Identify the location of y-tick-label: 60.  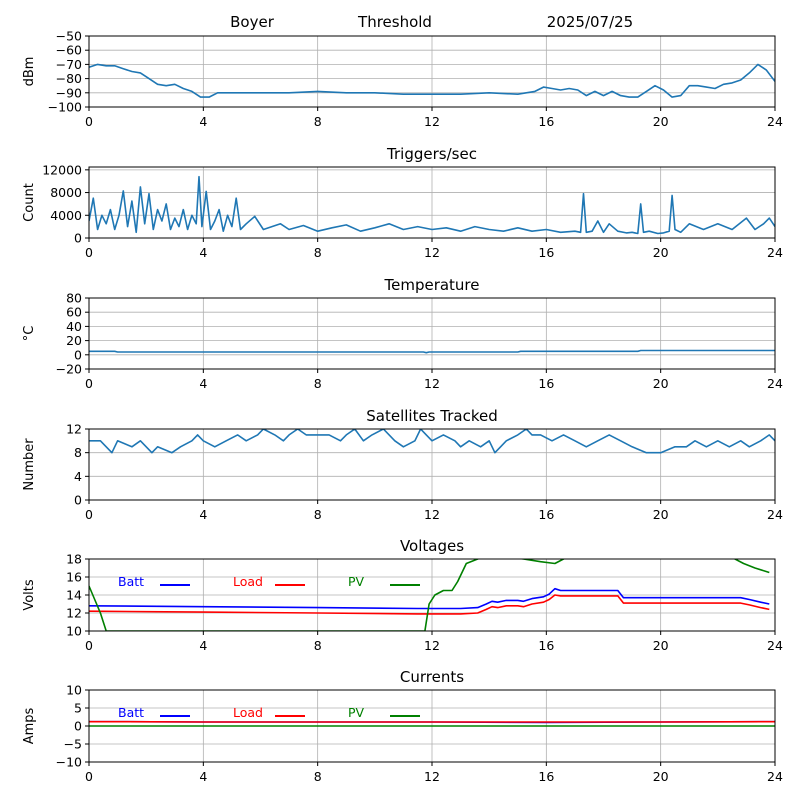
(74, 312).